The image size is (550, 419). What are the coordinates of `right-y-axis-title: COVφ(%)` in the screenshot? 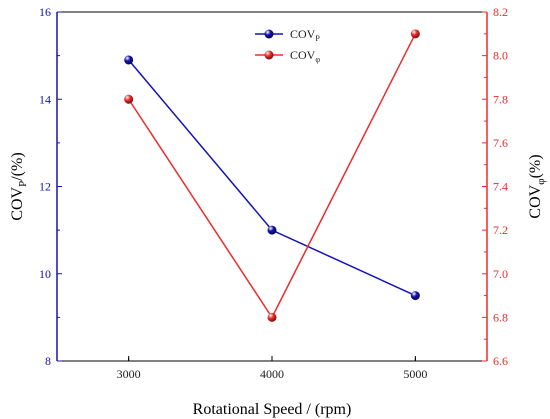 It's located at (537, 186).